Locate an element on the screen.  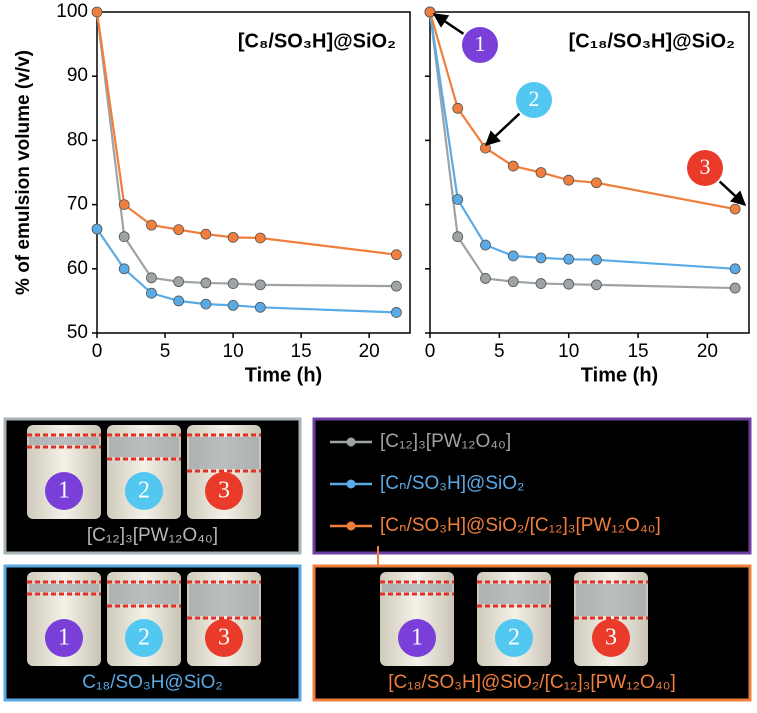
series-line is located at coordinates (246, 271).